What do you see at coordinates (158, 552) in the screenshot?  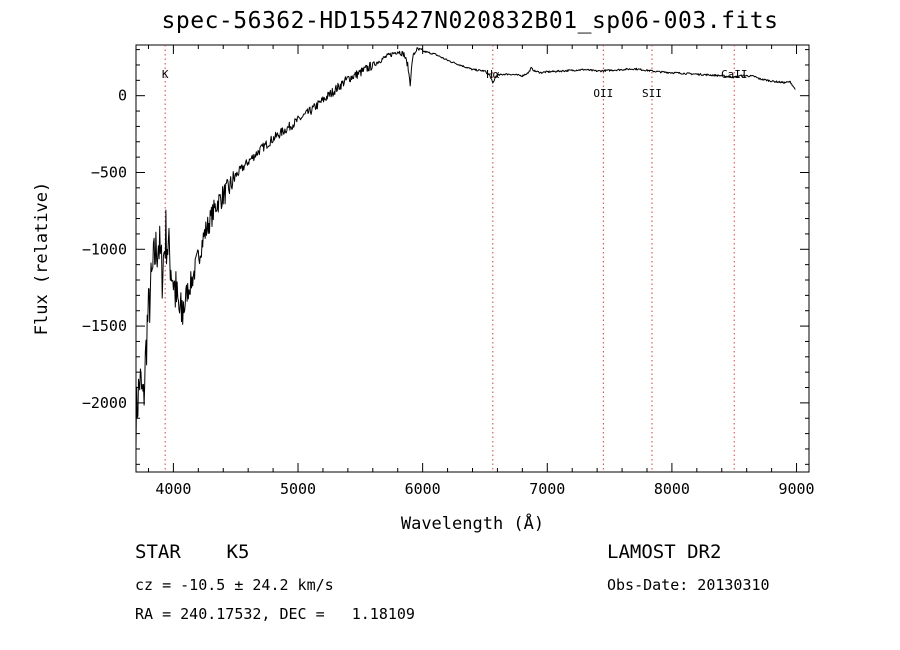 I see `class-label: STAR` at bounding box center [158, 552].